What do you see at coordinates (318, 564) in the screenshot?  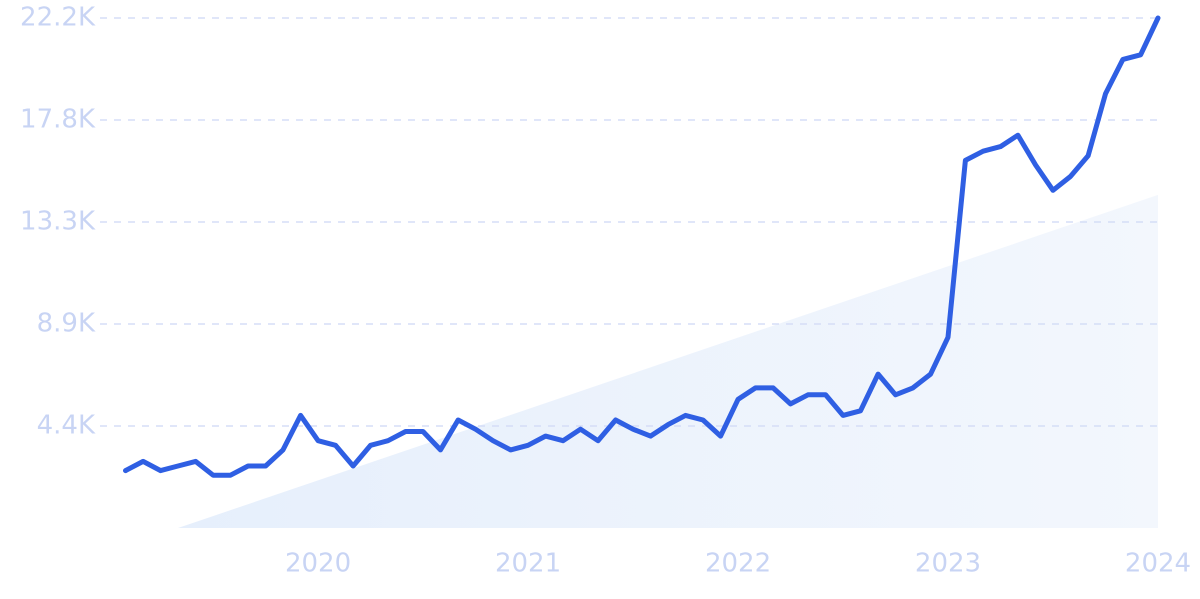 I see `x-tick-label: 2020` at bounding box center [318, 564].